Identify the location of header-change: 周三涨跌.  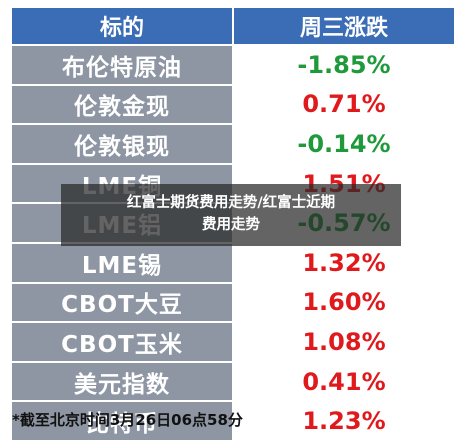
(344, 26).